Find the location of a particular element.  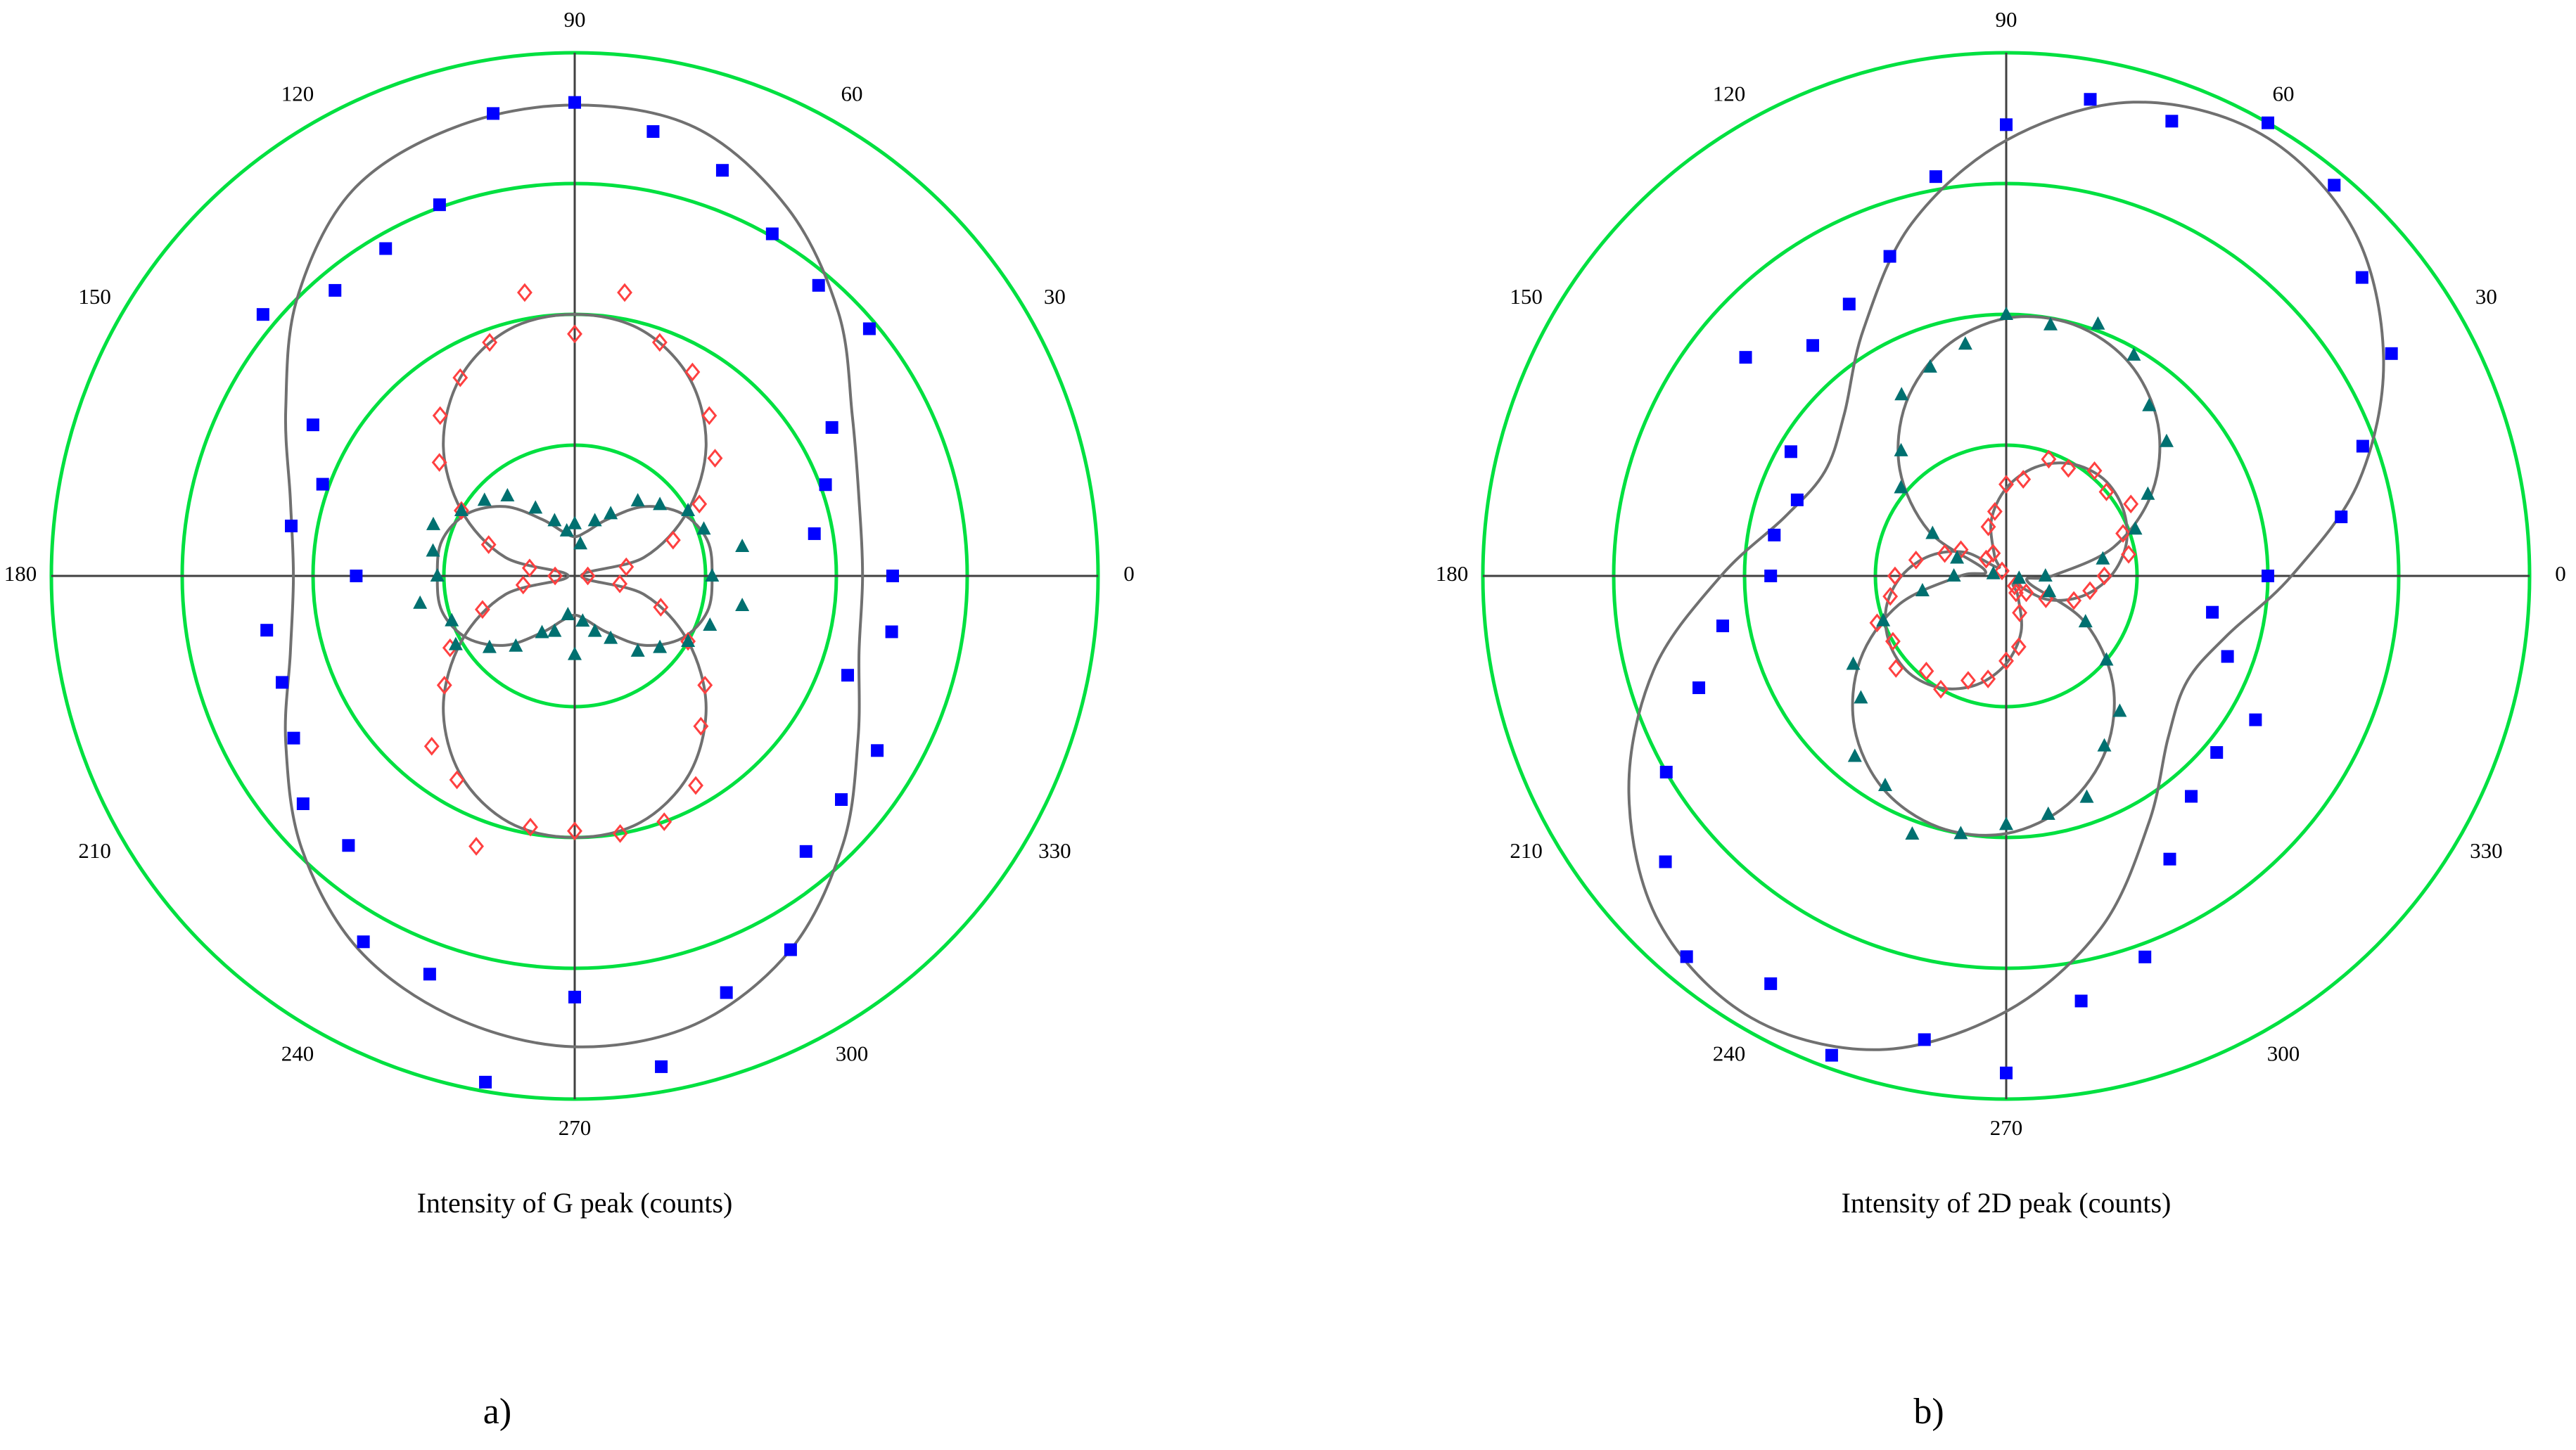

angle-tick-label: 120 is located at coordinates (1729, 94).